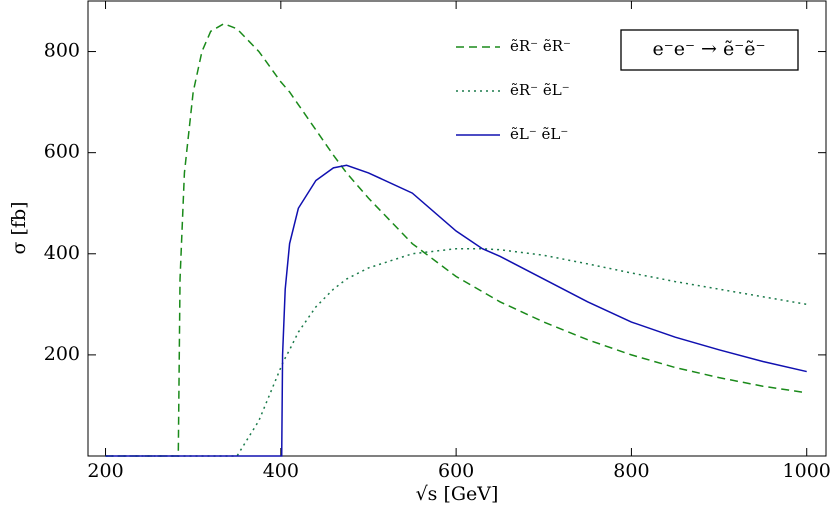  Describe the element at coordinates (631, 471) in the screenshot. I see `x-tick-label: 800` at that location.